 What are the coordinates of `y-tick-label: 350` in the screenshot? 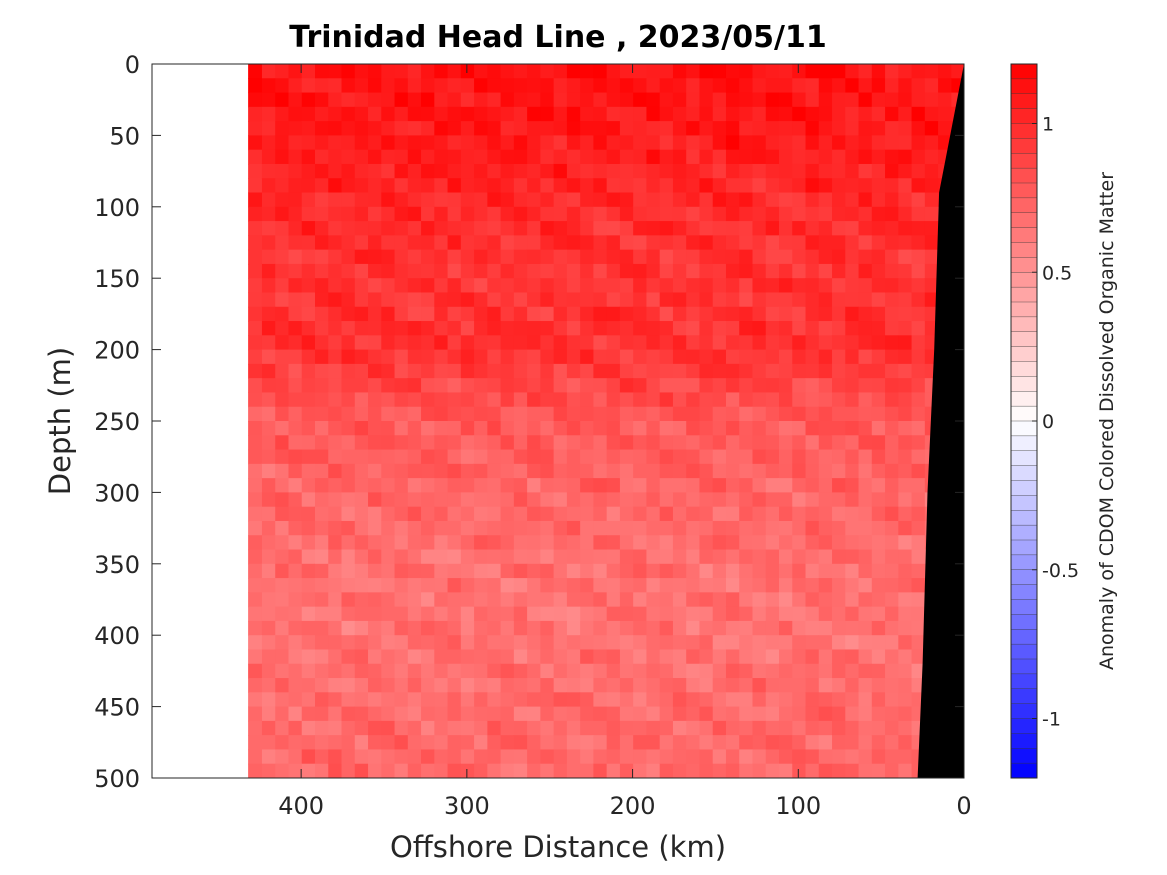 It's located at (117, 565).